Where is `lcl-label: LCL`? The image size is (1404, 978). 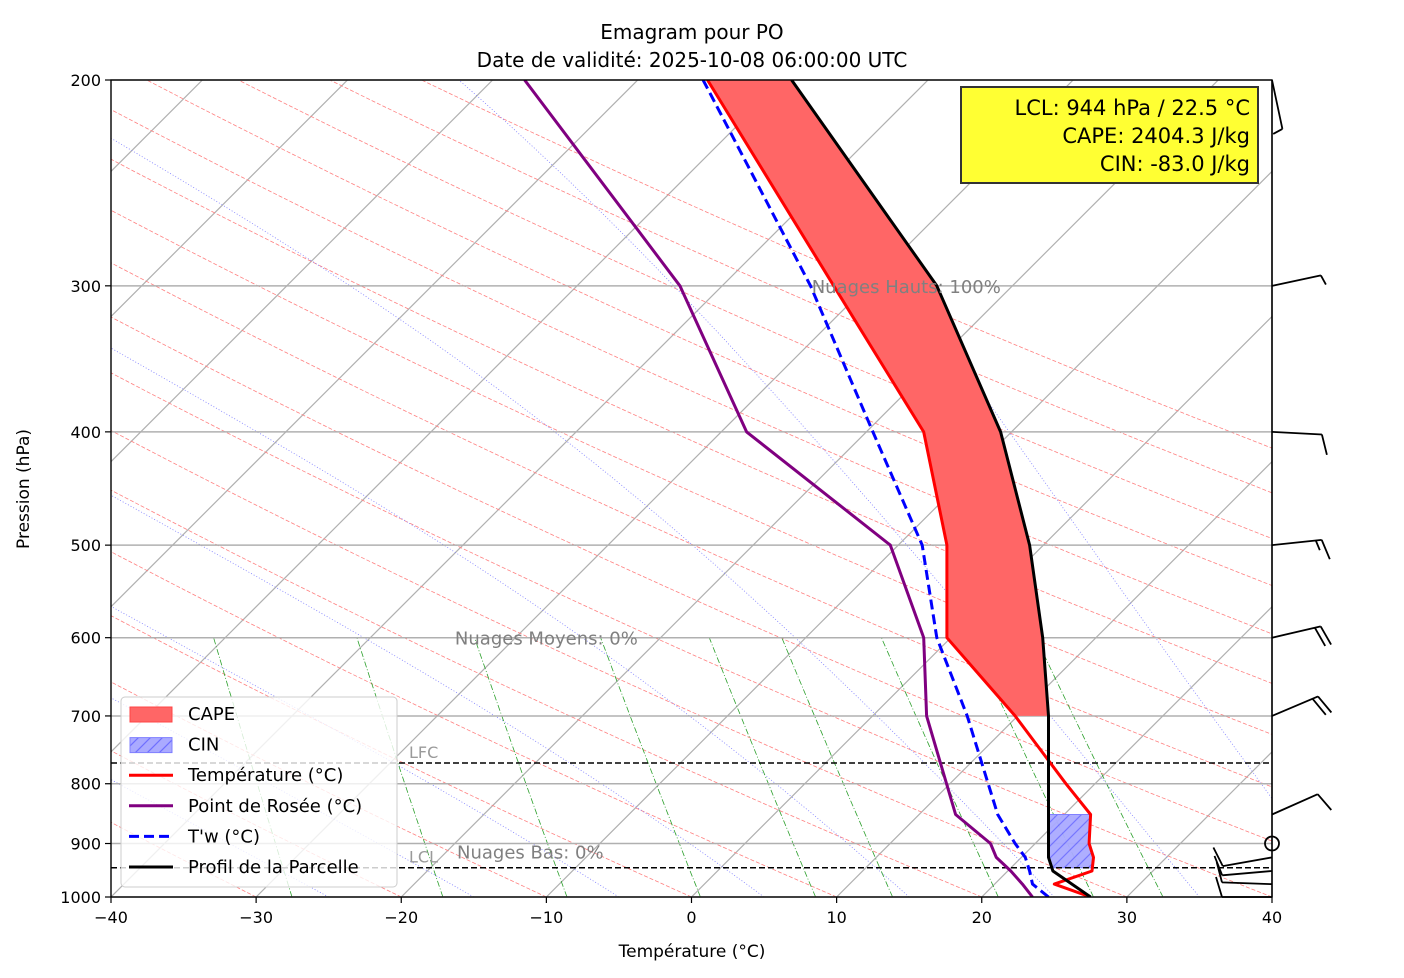
lcl-label: LCL is located at coordinates (423, 857).